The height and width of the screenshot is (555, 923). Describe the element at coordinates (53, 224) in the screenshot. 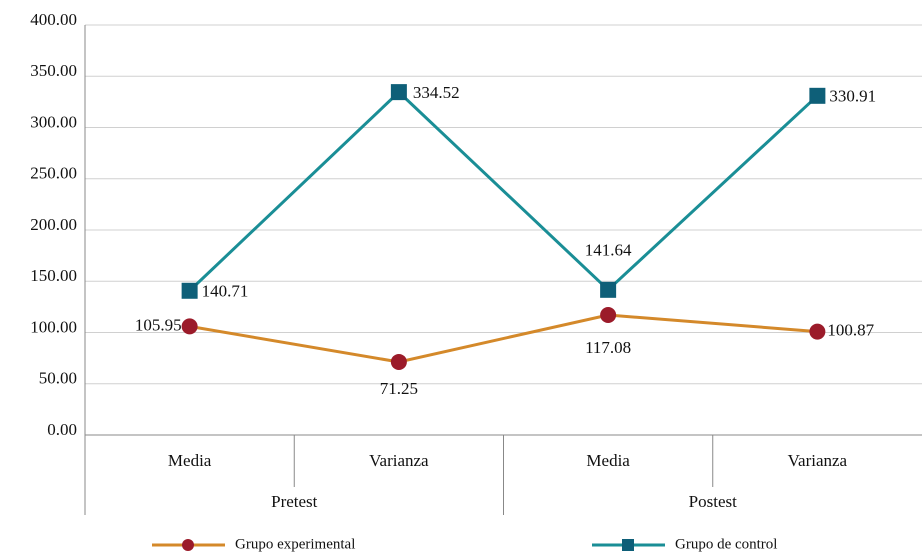

I see `y-tick-label: 200.00` at that location.